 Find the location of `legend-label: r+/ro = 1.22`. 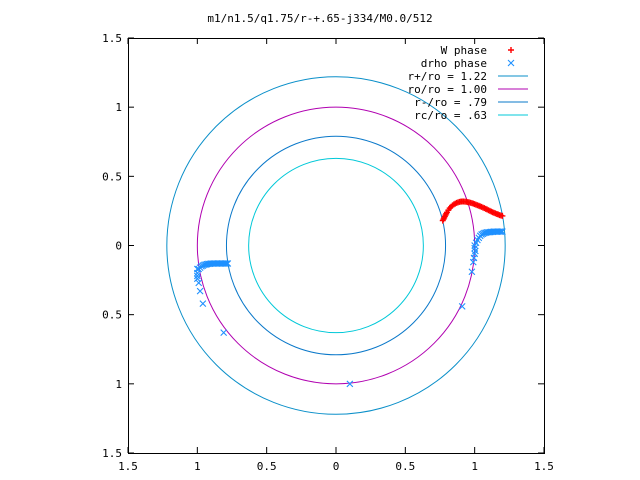

legend-label: r+/ro = 1.22 is located at coordinates (447, 76).